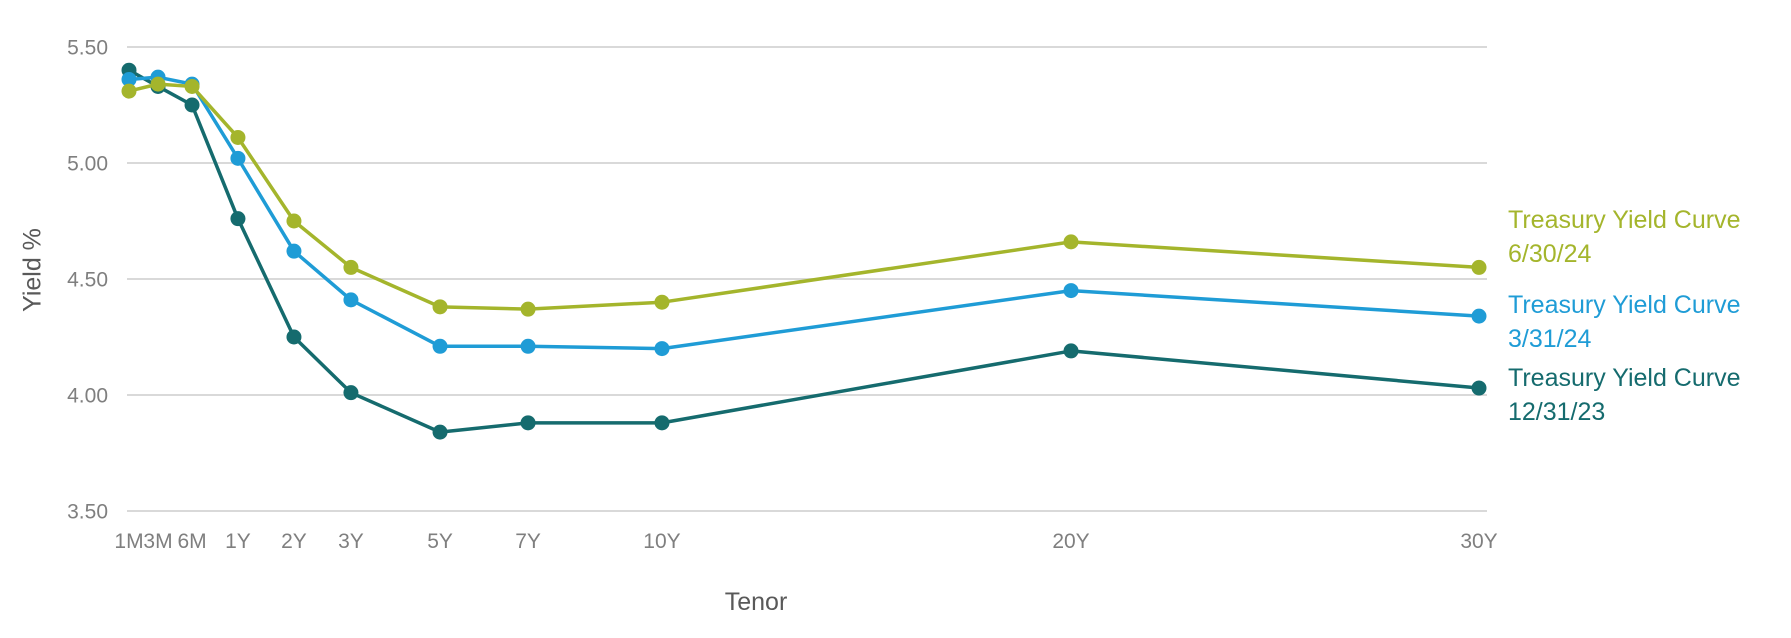 This screenshot has height=638, width=1791. Describe the element at coordinates (440, 541) in the screenshot. I see `x-tick-label: 5Y` at that location.